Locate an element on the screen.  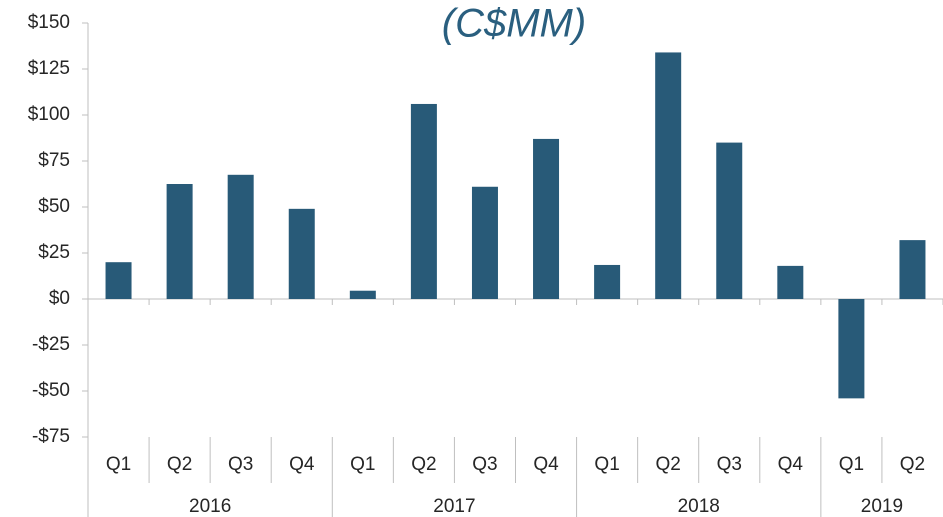
group-label: 2016 is located at coordinates (210, 506).